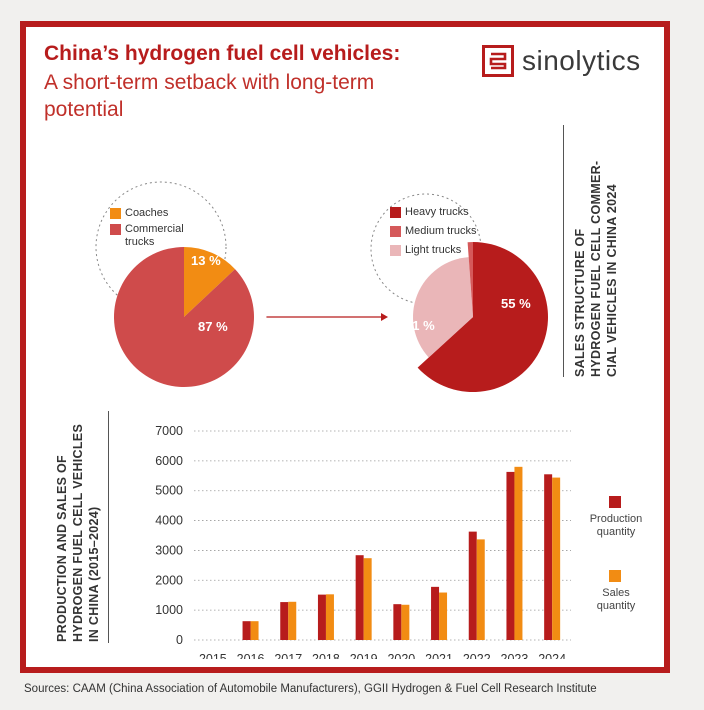  I want to click on bar-production-quantity-2016, so click(246, 630).